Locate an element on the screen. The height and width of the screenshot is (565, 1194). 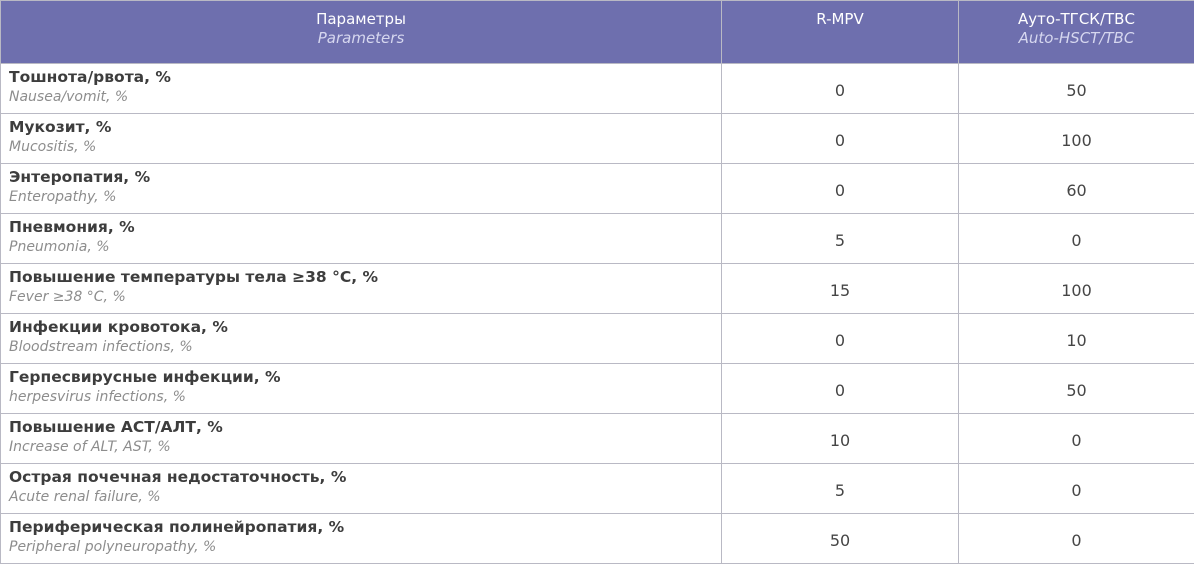
table-row: Энтеропатия, % Enteropathy, % 0 60 is located at coordinates (597, 188).